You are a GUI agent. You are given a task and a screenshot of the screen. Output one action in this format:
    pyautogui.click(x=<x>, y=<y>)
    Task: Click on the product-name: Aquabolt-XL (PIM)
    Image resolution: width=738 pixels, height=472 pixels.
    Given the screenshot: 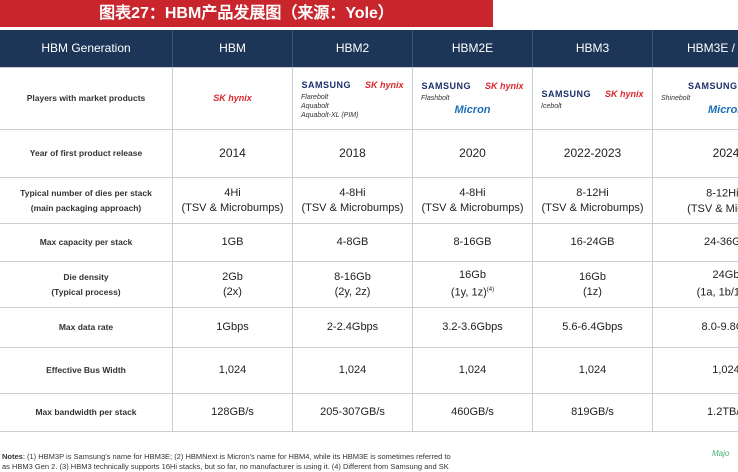 What is the action you would take?
    pyautogui.click(x=330, y=115)
    